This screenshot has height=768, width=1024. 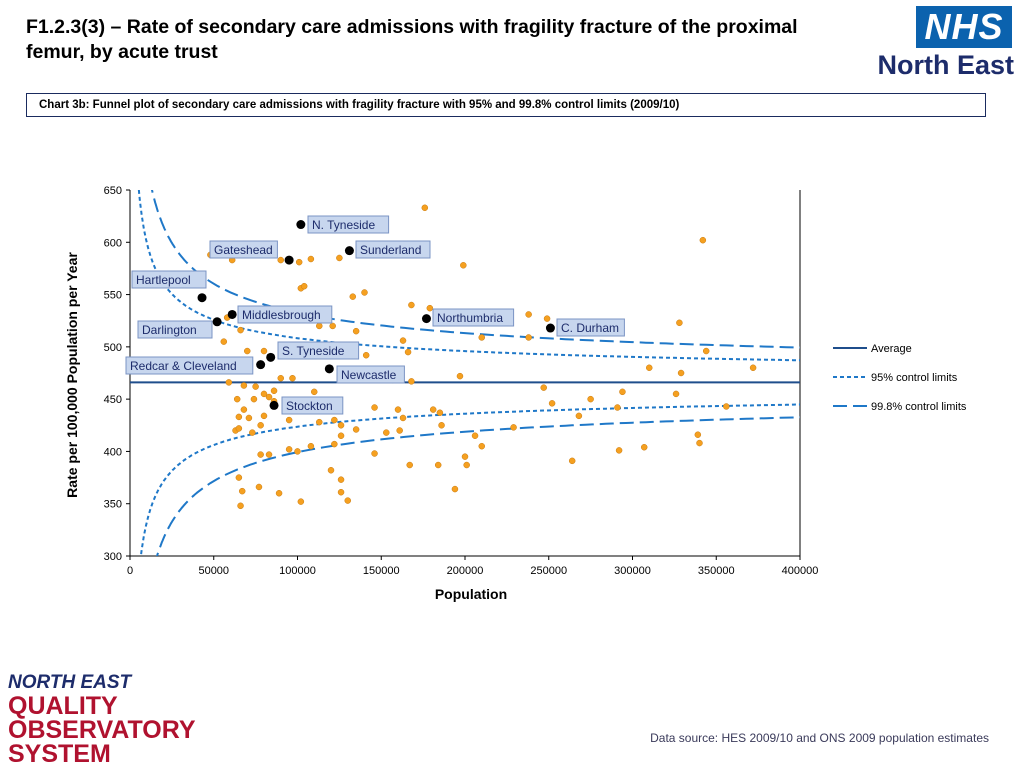 What do you see at coordinates (113, 348) in the screenshot?
I see `y-tick-label: 500` at bounding box center [113, 348].